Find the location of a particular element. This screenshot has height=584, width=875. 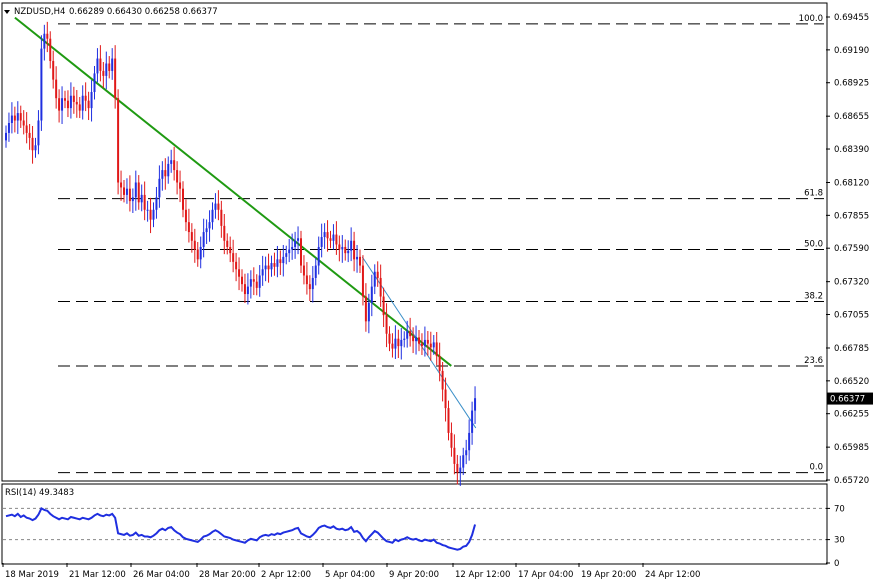

price-tick-label: 0.66785 is located at coordinates (851, 349).